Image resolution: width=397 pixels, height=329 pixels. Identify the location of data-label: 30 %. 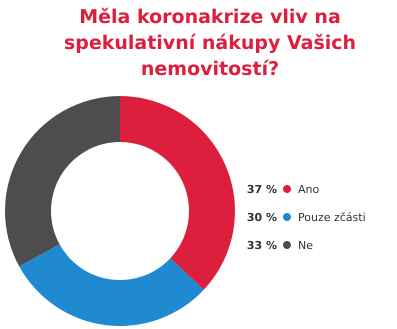
(261, 217).